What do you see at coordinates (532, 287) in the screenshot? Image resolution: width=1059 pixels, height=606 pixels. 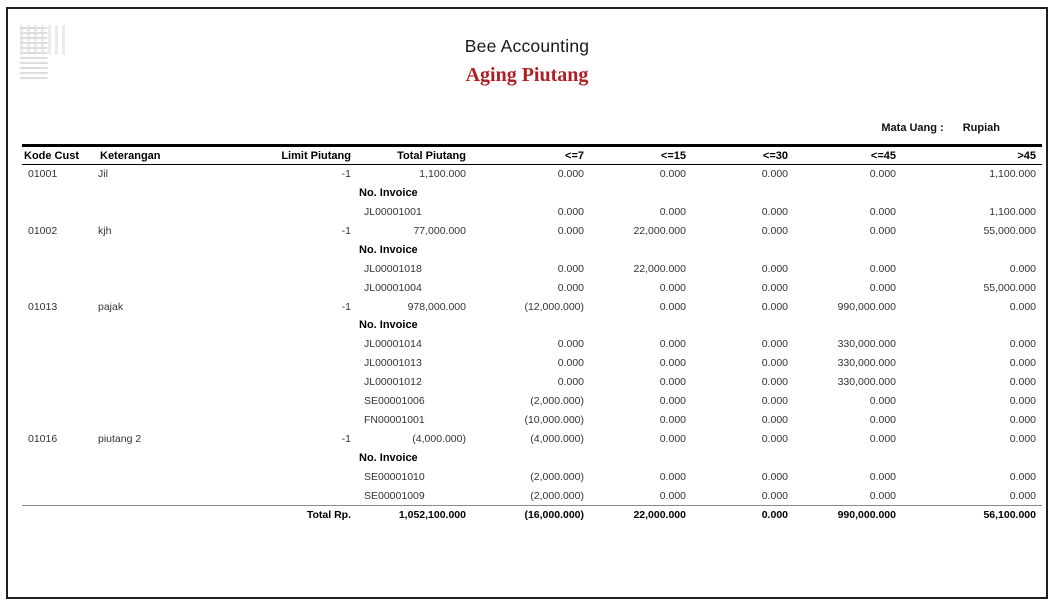 I see `invoice-row: JL00001004 0.000 0.000 0.000 0.000 55,000.000` at bounding box center [532, 287].